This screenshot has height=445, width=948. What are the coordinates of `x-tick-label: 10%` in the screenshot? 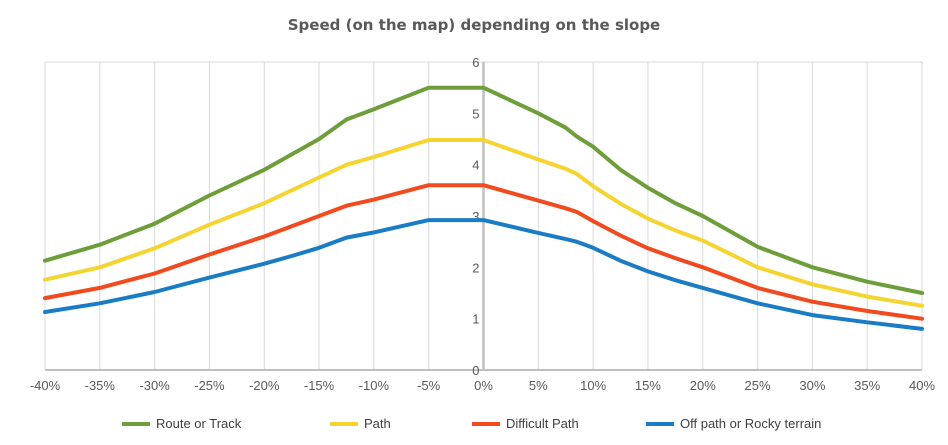 It's located at (593, 385).